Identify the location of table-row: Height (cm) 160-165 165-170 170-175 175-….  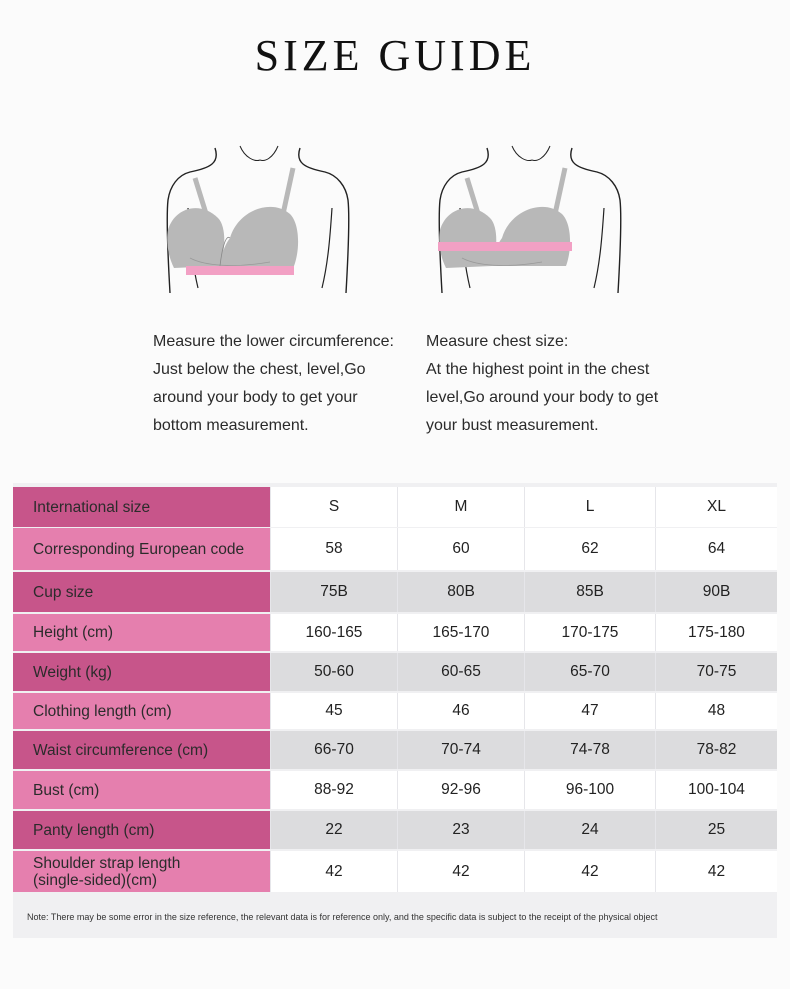
(395, 632).